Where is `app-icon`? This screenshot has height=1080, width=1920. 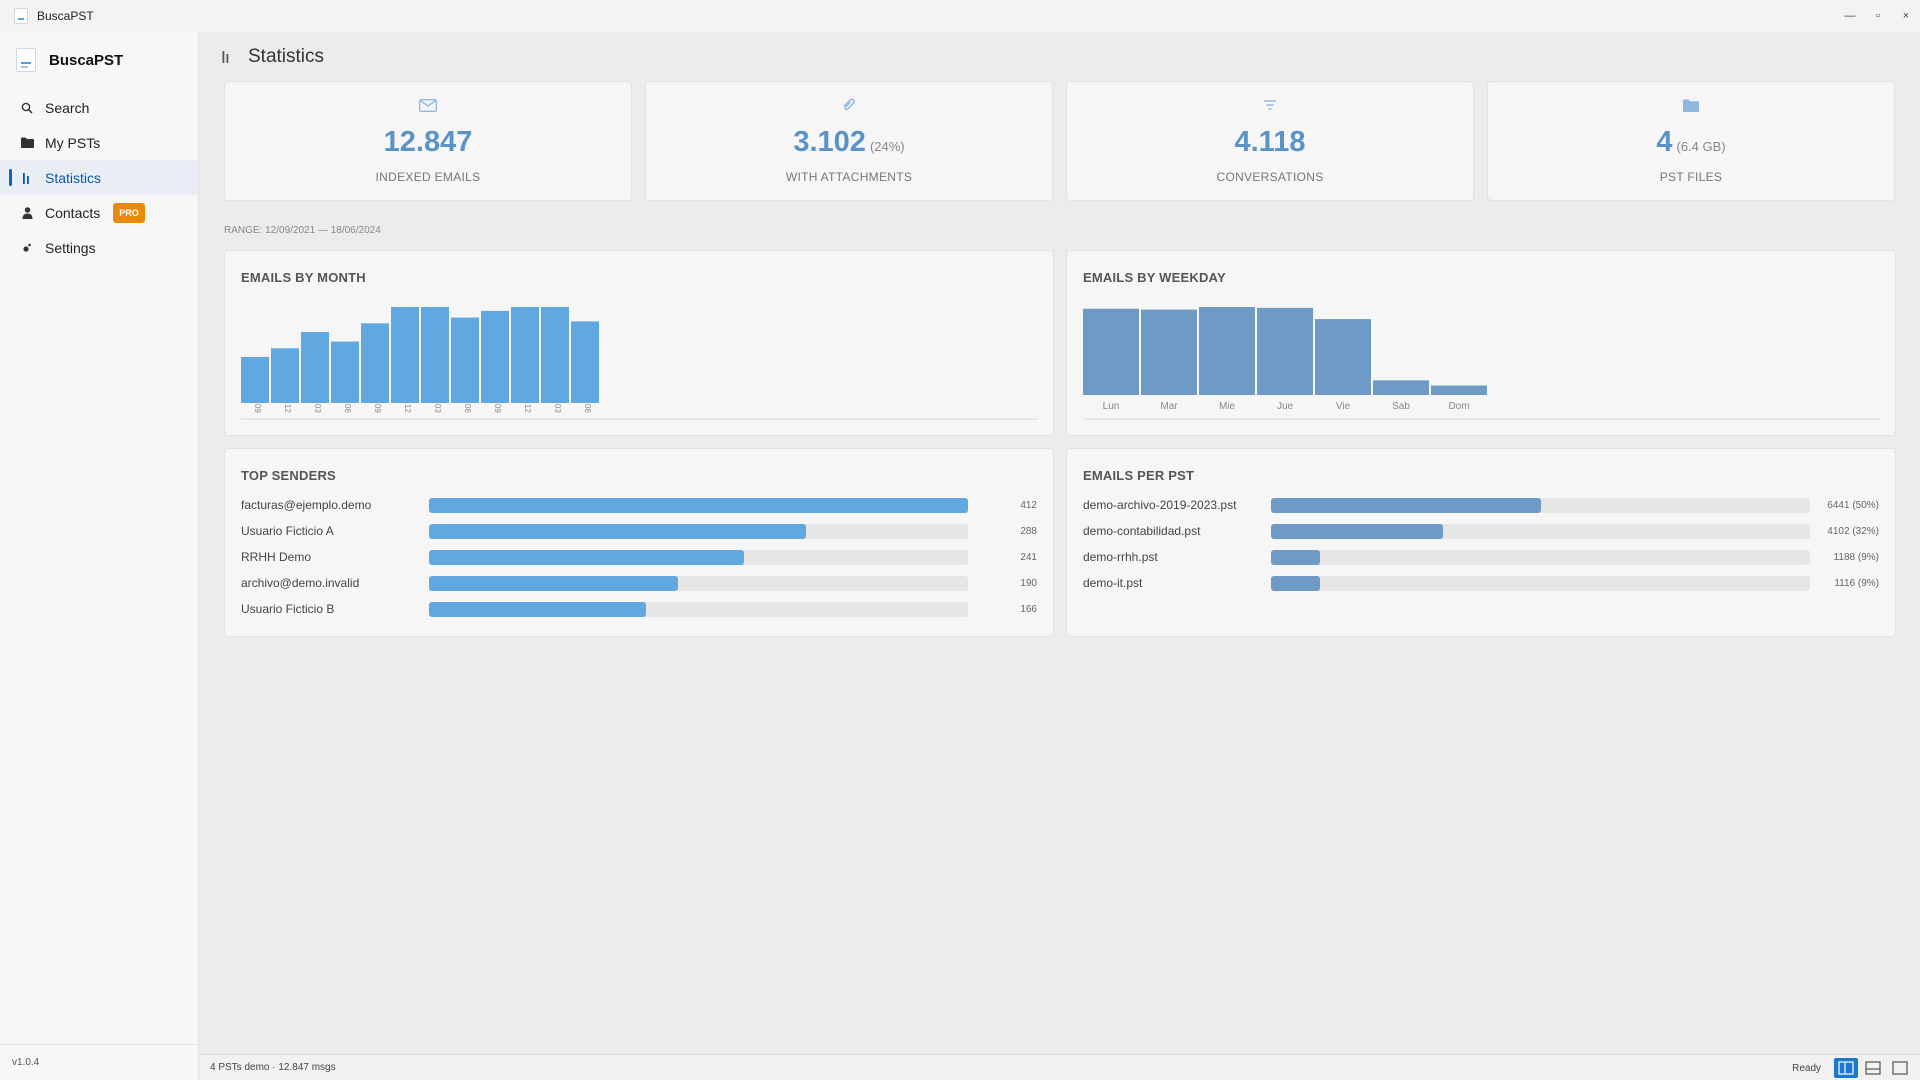 app-icon is located at coordinates (21, 16).